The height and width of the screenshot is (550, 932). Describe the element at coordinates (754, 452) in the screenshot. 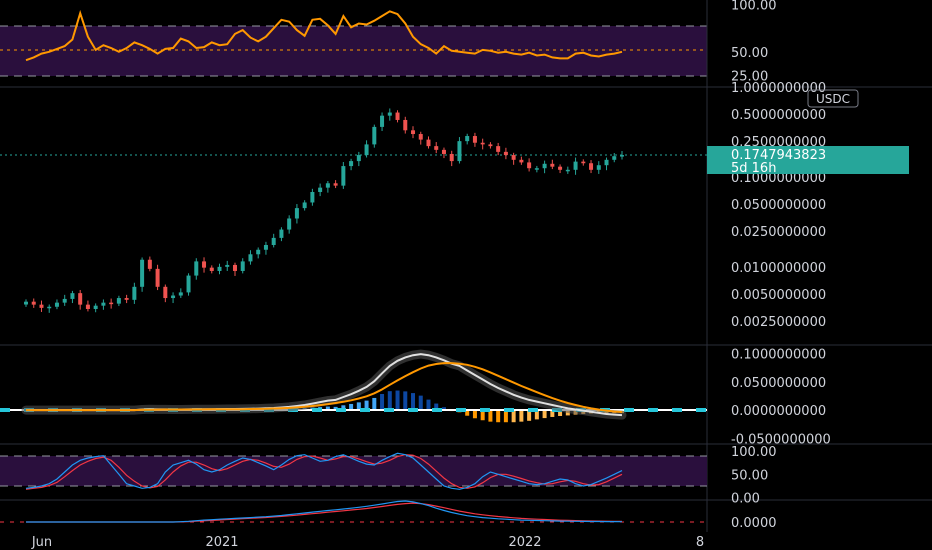

I see `stoch-tick-label: 100.00` at that location.